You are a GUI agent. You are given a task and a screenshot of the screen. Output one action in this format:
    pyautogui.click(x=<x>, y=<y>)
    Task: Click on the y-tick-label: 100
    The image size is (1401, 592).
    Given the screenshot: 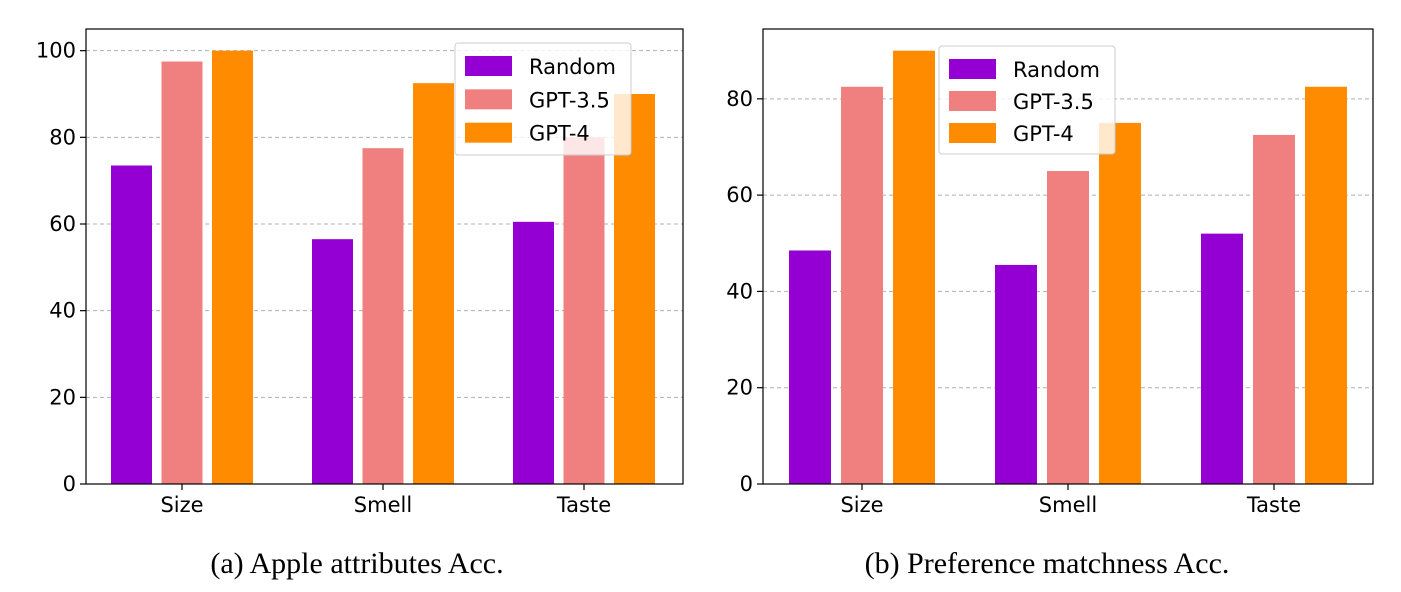 What is the action you would take?
    pyautogui.click(x=56, y=51)
    